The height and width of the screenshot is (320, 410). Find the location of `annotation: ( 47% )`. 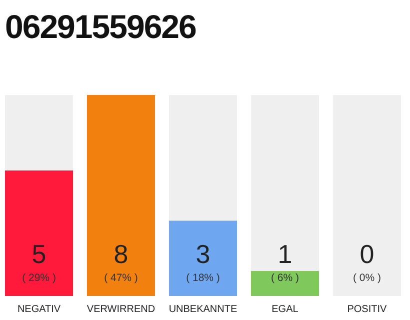

annotation: ( 47% ) is located at coordinates (121, 278).